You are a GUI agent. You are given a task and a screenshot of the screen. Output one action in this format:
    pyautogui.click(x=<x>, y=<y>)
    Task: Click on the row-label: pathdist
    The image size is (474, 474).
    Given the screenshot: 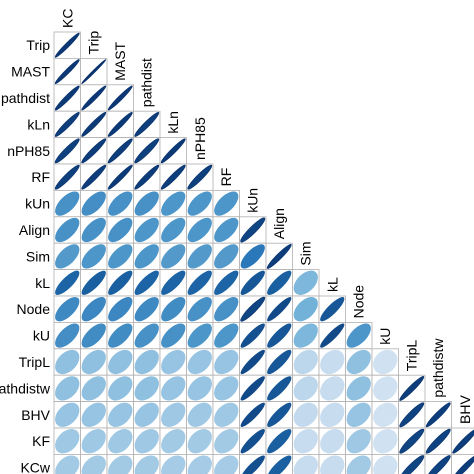 What is the action you would take?
    pyautogui.click(x=25, y=98)
    